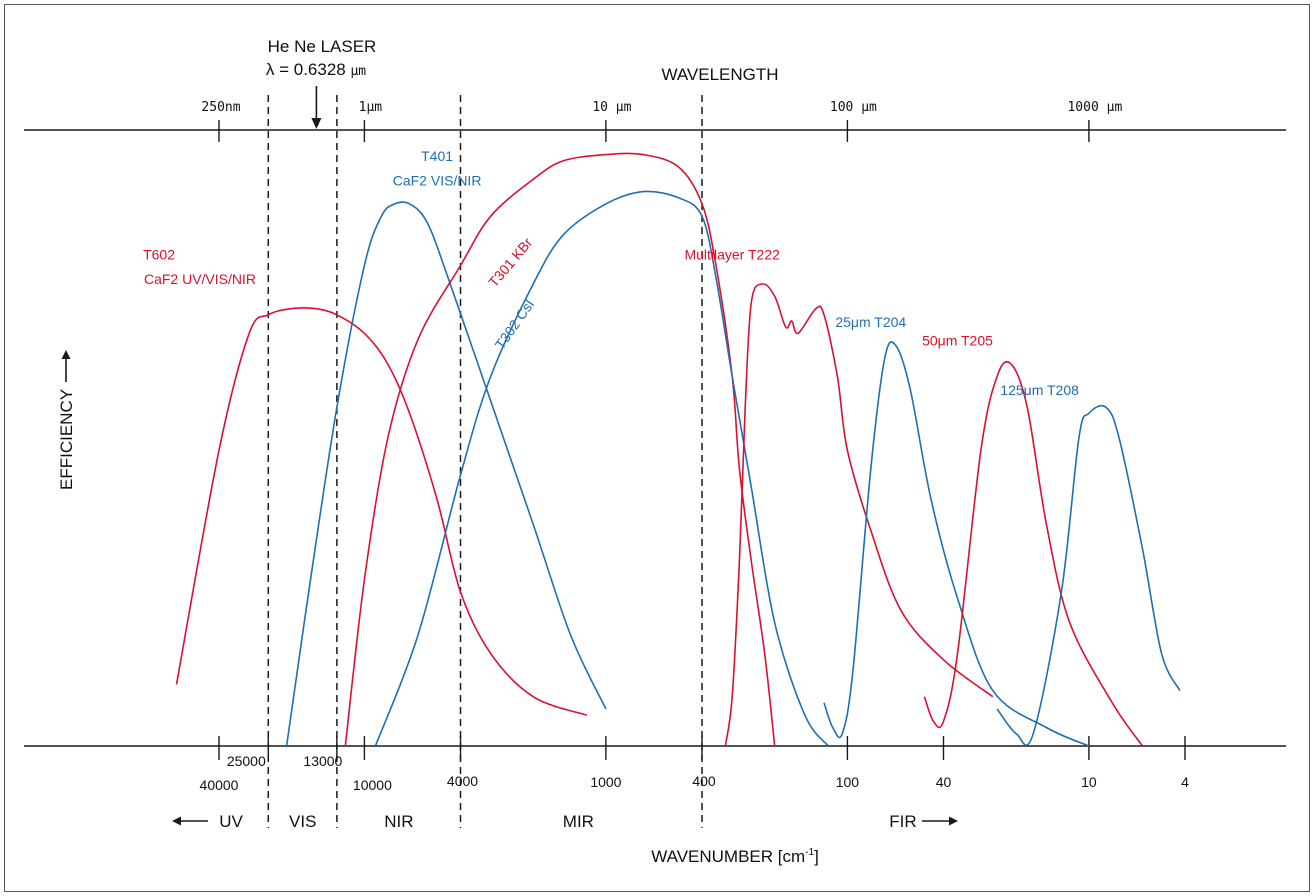  Describe the element at coordinates (704, 781) in the screenshot. I see `wavenumber-tick-label: 400` at that location.